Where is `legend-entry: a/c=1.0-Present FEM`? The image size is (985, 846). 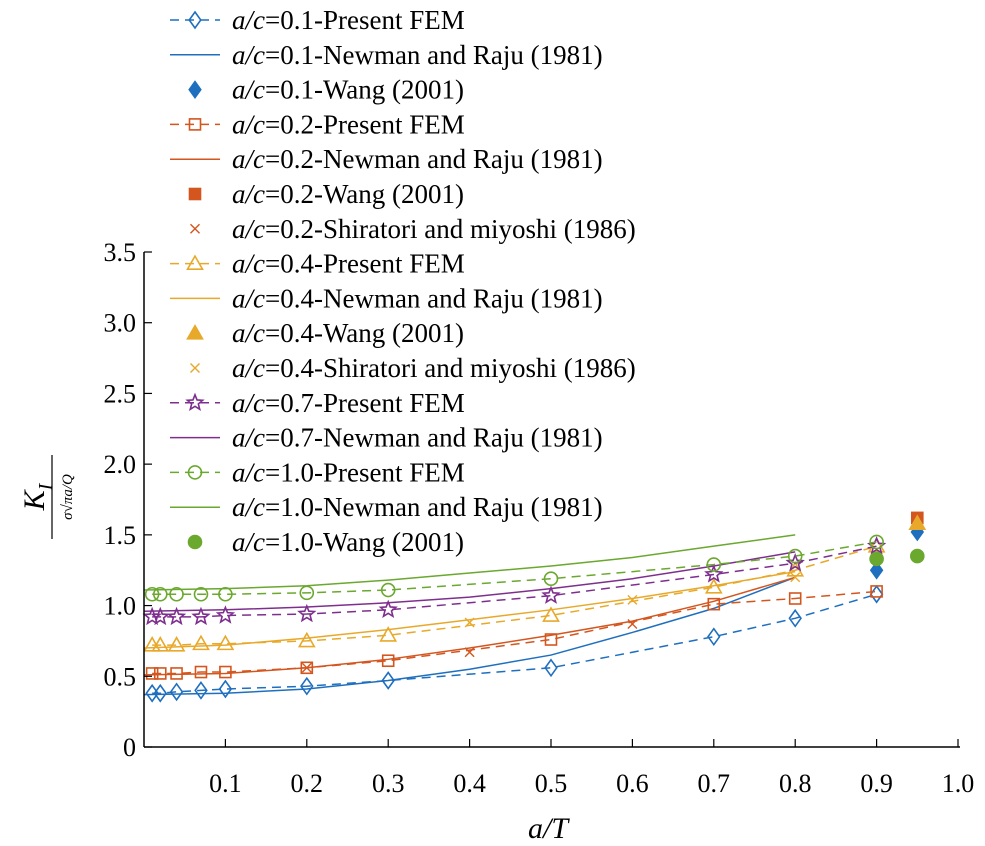 legend-entry: a/c=1.0-Present FEM is located at coordinates (317, 472).